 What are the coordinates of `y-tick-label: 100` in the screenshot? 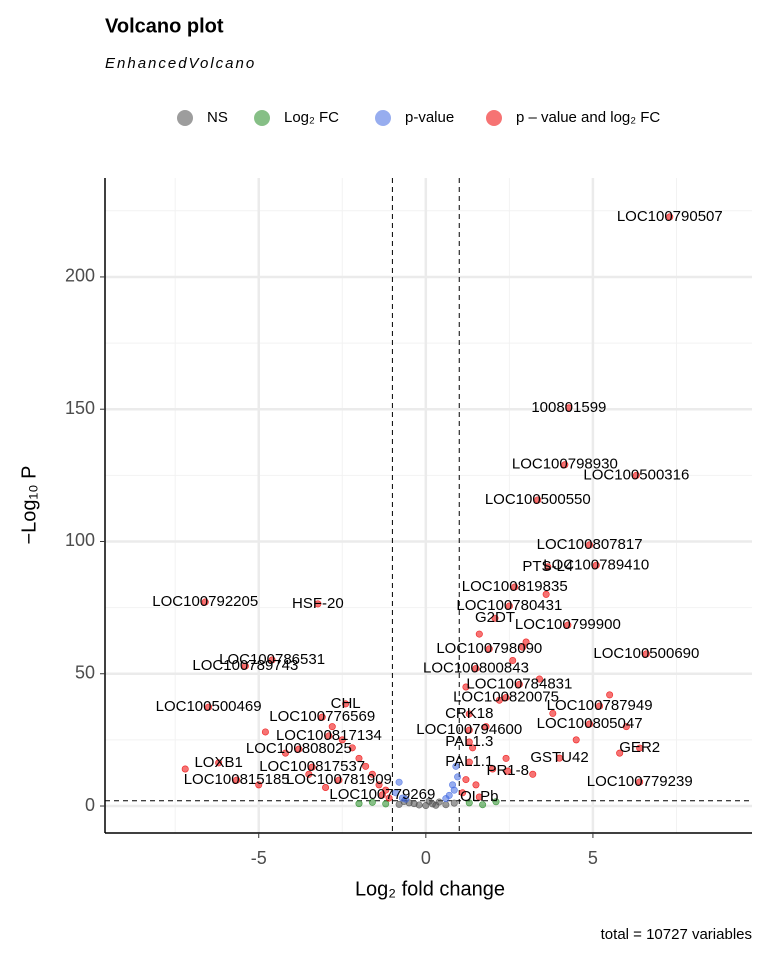 It's located at (80, 540).